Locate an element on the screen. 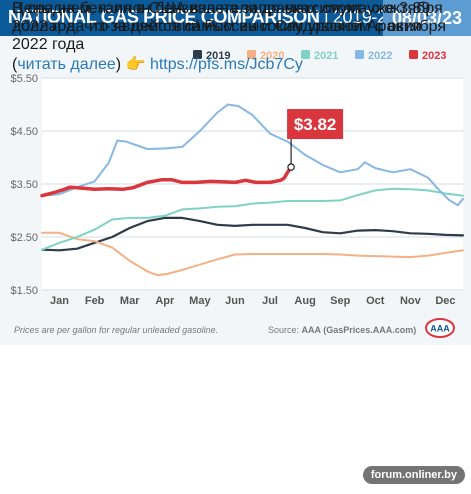 This screenshot has height=494, width=471. legend-label-2022: 2022 is located at coordinates (380, 56).